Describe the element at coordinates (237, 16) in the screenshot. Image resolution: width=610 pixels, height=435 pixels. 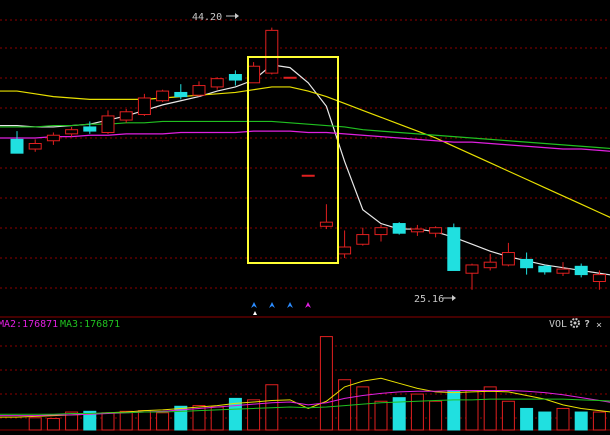
I see `high-arrowhead` at that location.